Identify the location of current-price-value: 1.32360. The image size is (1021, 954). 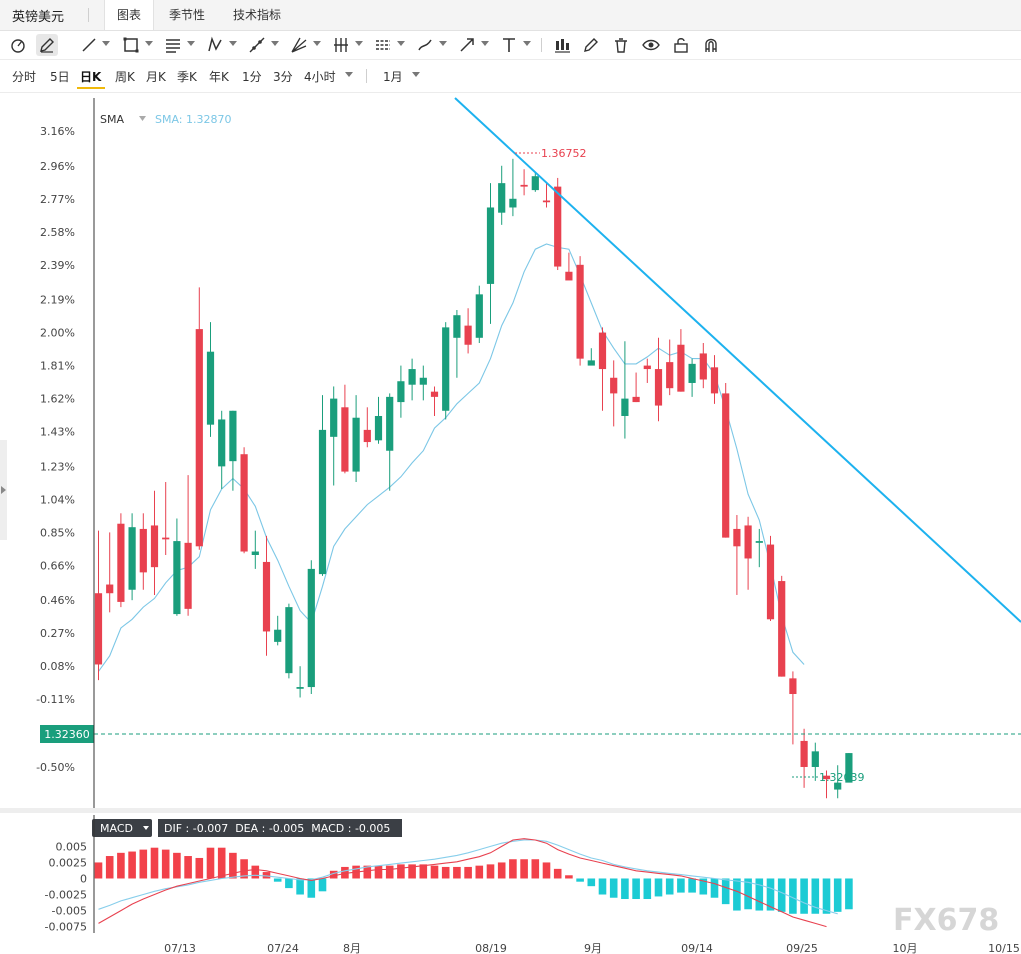
(67, 734).